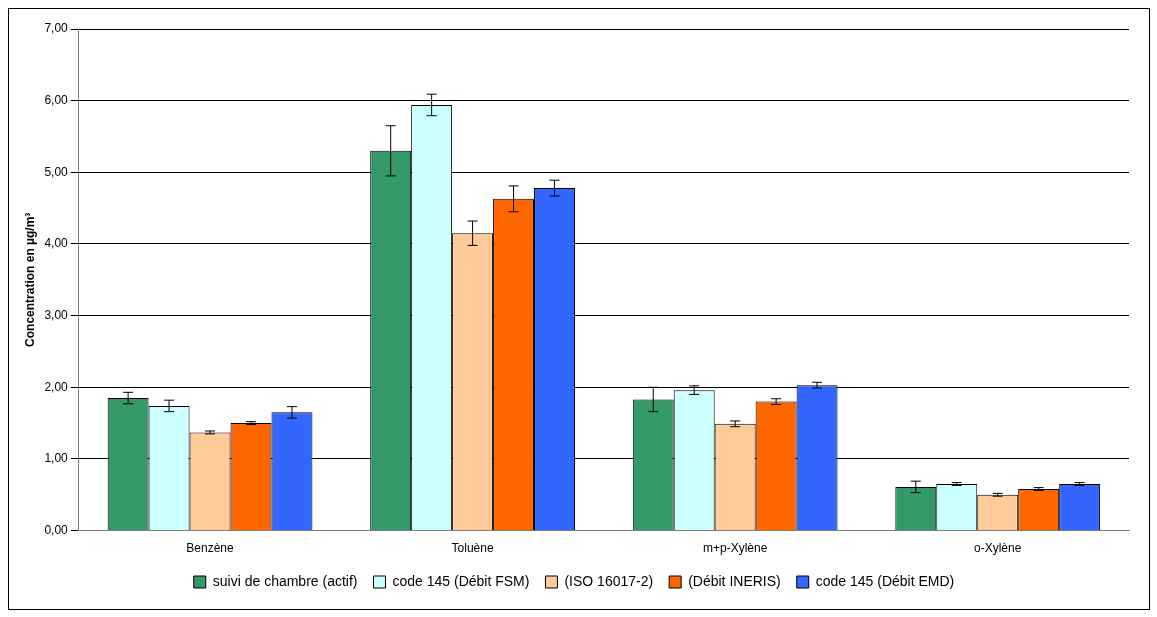 The image size is (1157, 617). What do you see at coordinates (56, 171) in the screenshot?
I see `y-tick-label: 5,00` at bounding box center [56, 171].